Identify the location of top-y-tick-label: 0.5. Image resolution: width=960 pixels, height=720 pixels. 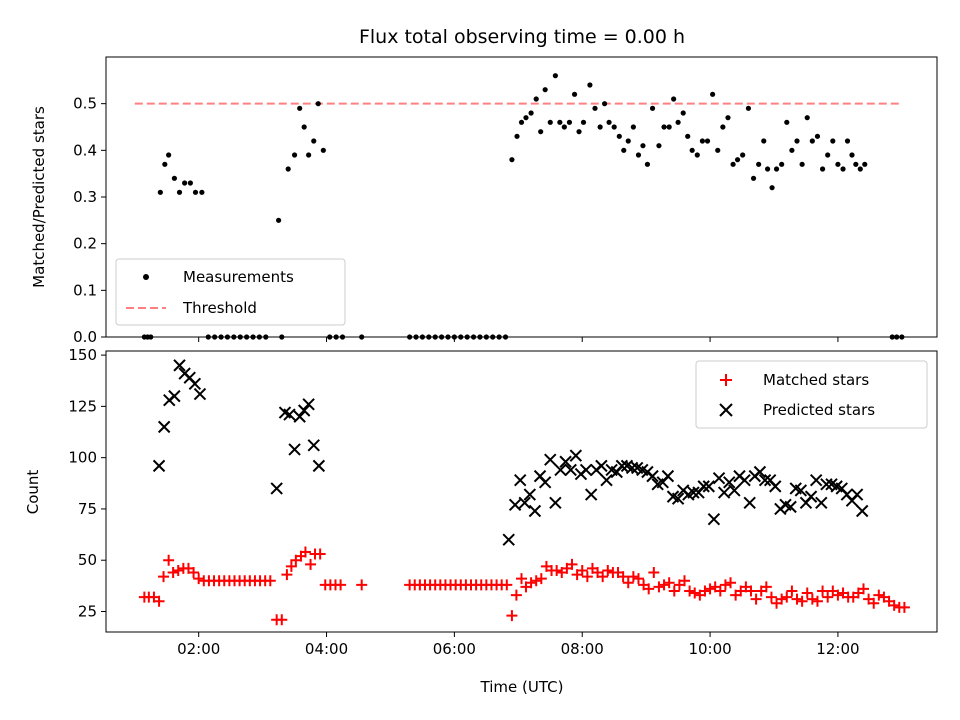
(85, 104).